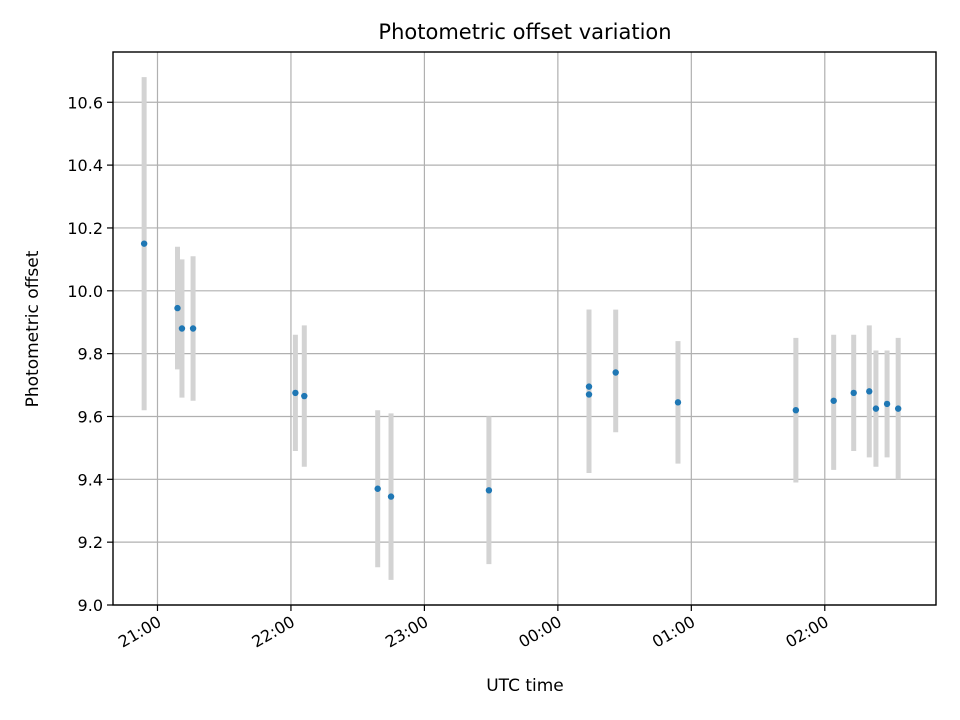 The height and width of the screenshot is (720, 960). Describe the element at coordinates (33, 328) in the screenshot. I see `y-axis-label: Photometric offset` at that location.